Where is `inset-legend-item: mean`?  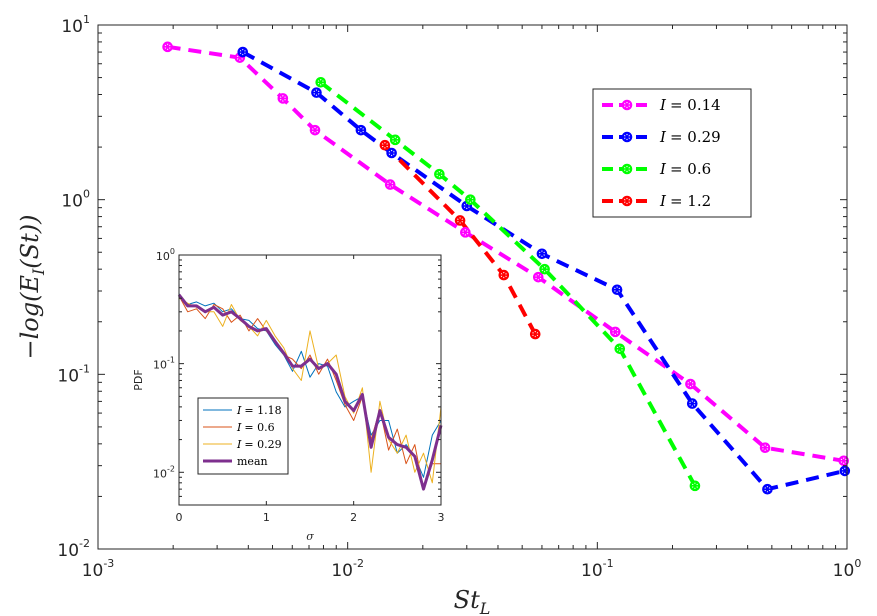
inset-legend-item: mean is located at coordinates (235, 461).